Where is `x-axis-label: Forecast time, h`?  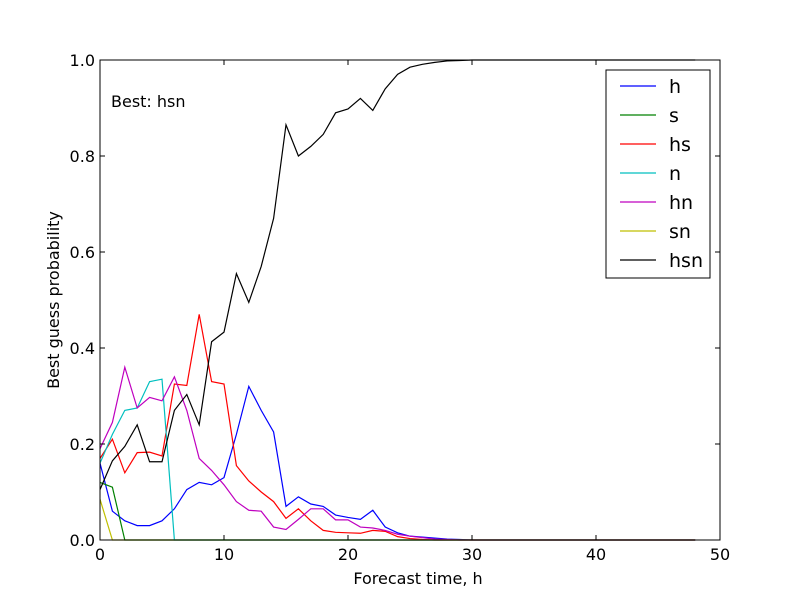
x-axis-label: Forecast time, h is located at coordinates (417, 578).